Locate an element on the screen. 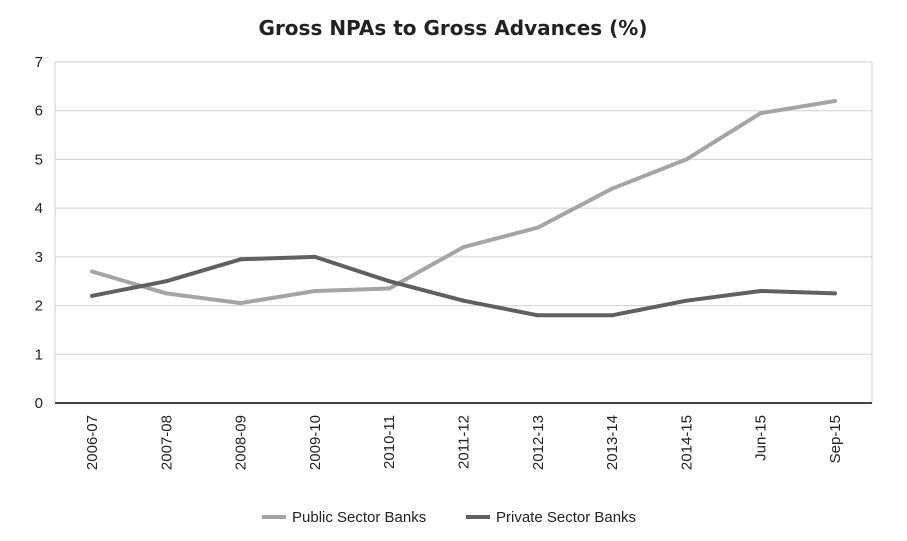 This screenshot has height=541, width=907. x-tick-label: 2014-15 is located at coordinates (686, 442).